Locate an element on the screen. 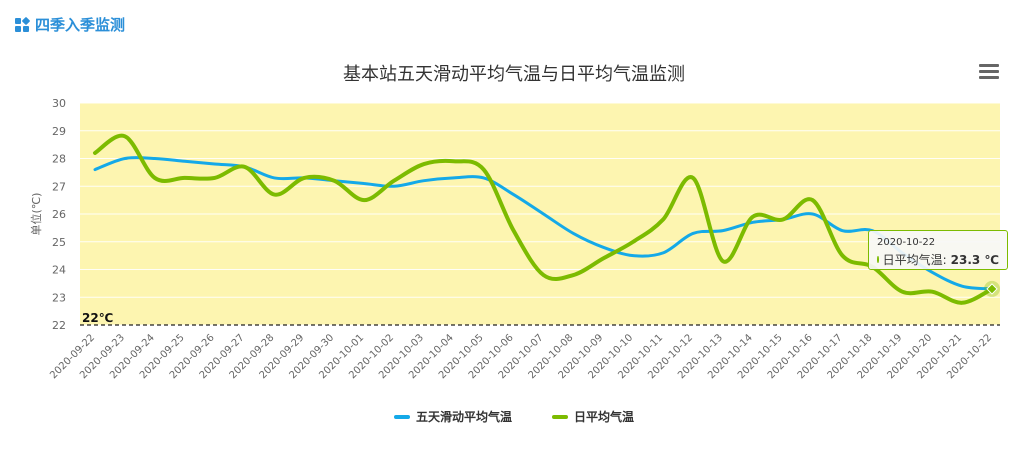 This screenshot has height=464, width=1028. hover-marker is located at coordinates (992, 289).